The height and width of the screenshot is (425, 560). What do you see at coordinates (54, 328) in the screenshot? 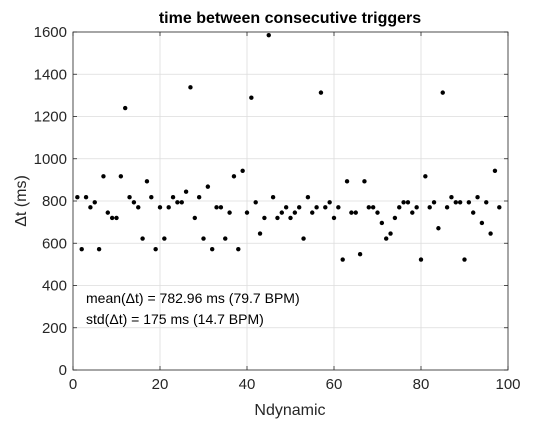
I see `y-tick-label: 200` at bounding box center [54, 328].